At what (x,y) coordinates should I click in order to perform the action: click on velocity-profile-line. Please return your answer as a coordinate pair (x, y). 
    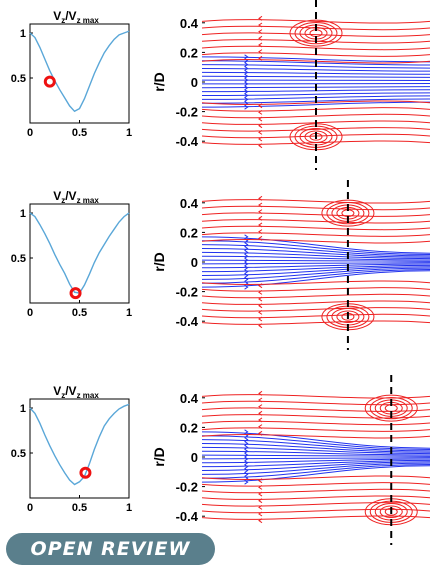
    Looking at the image, I should click on (79, 253).